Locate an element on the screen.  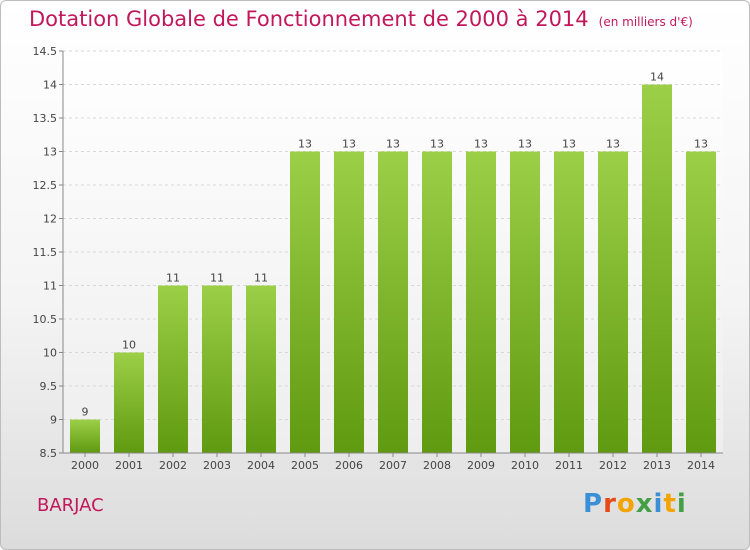
bar-2003 is located at coordinates (217, 369).